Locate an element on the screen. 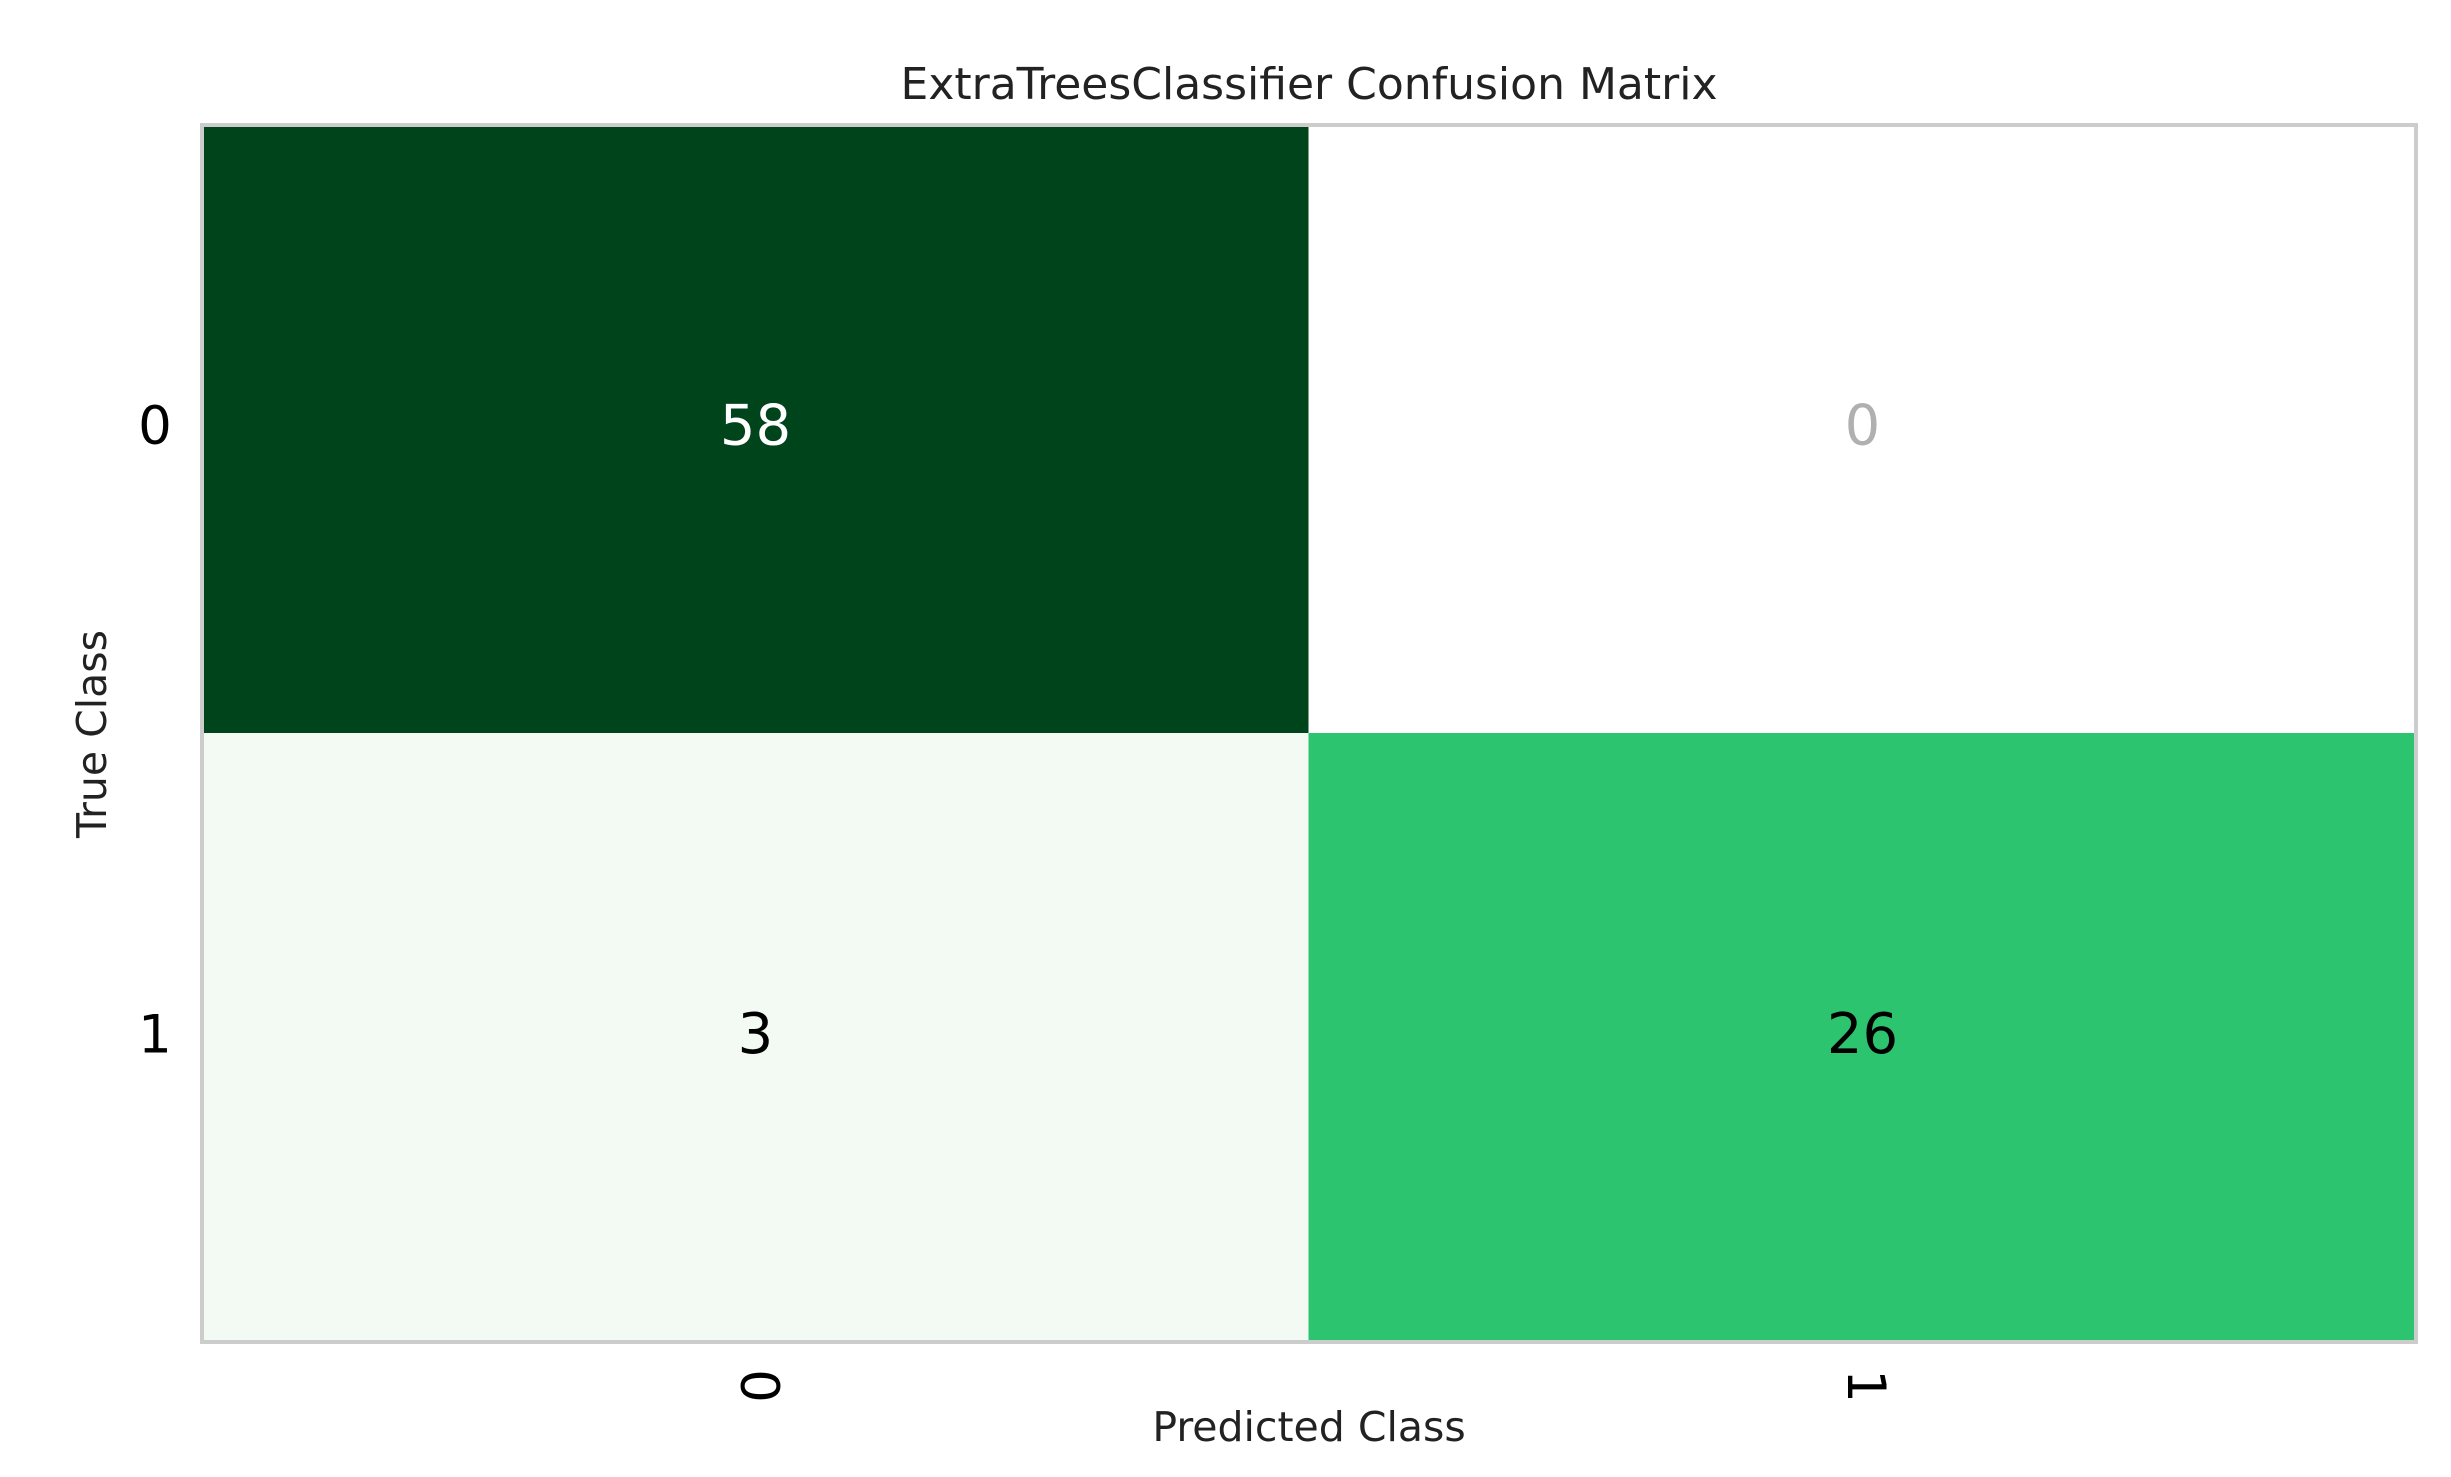  cell-label: 3 is located at coordinates (756, 1034).